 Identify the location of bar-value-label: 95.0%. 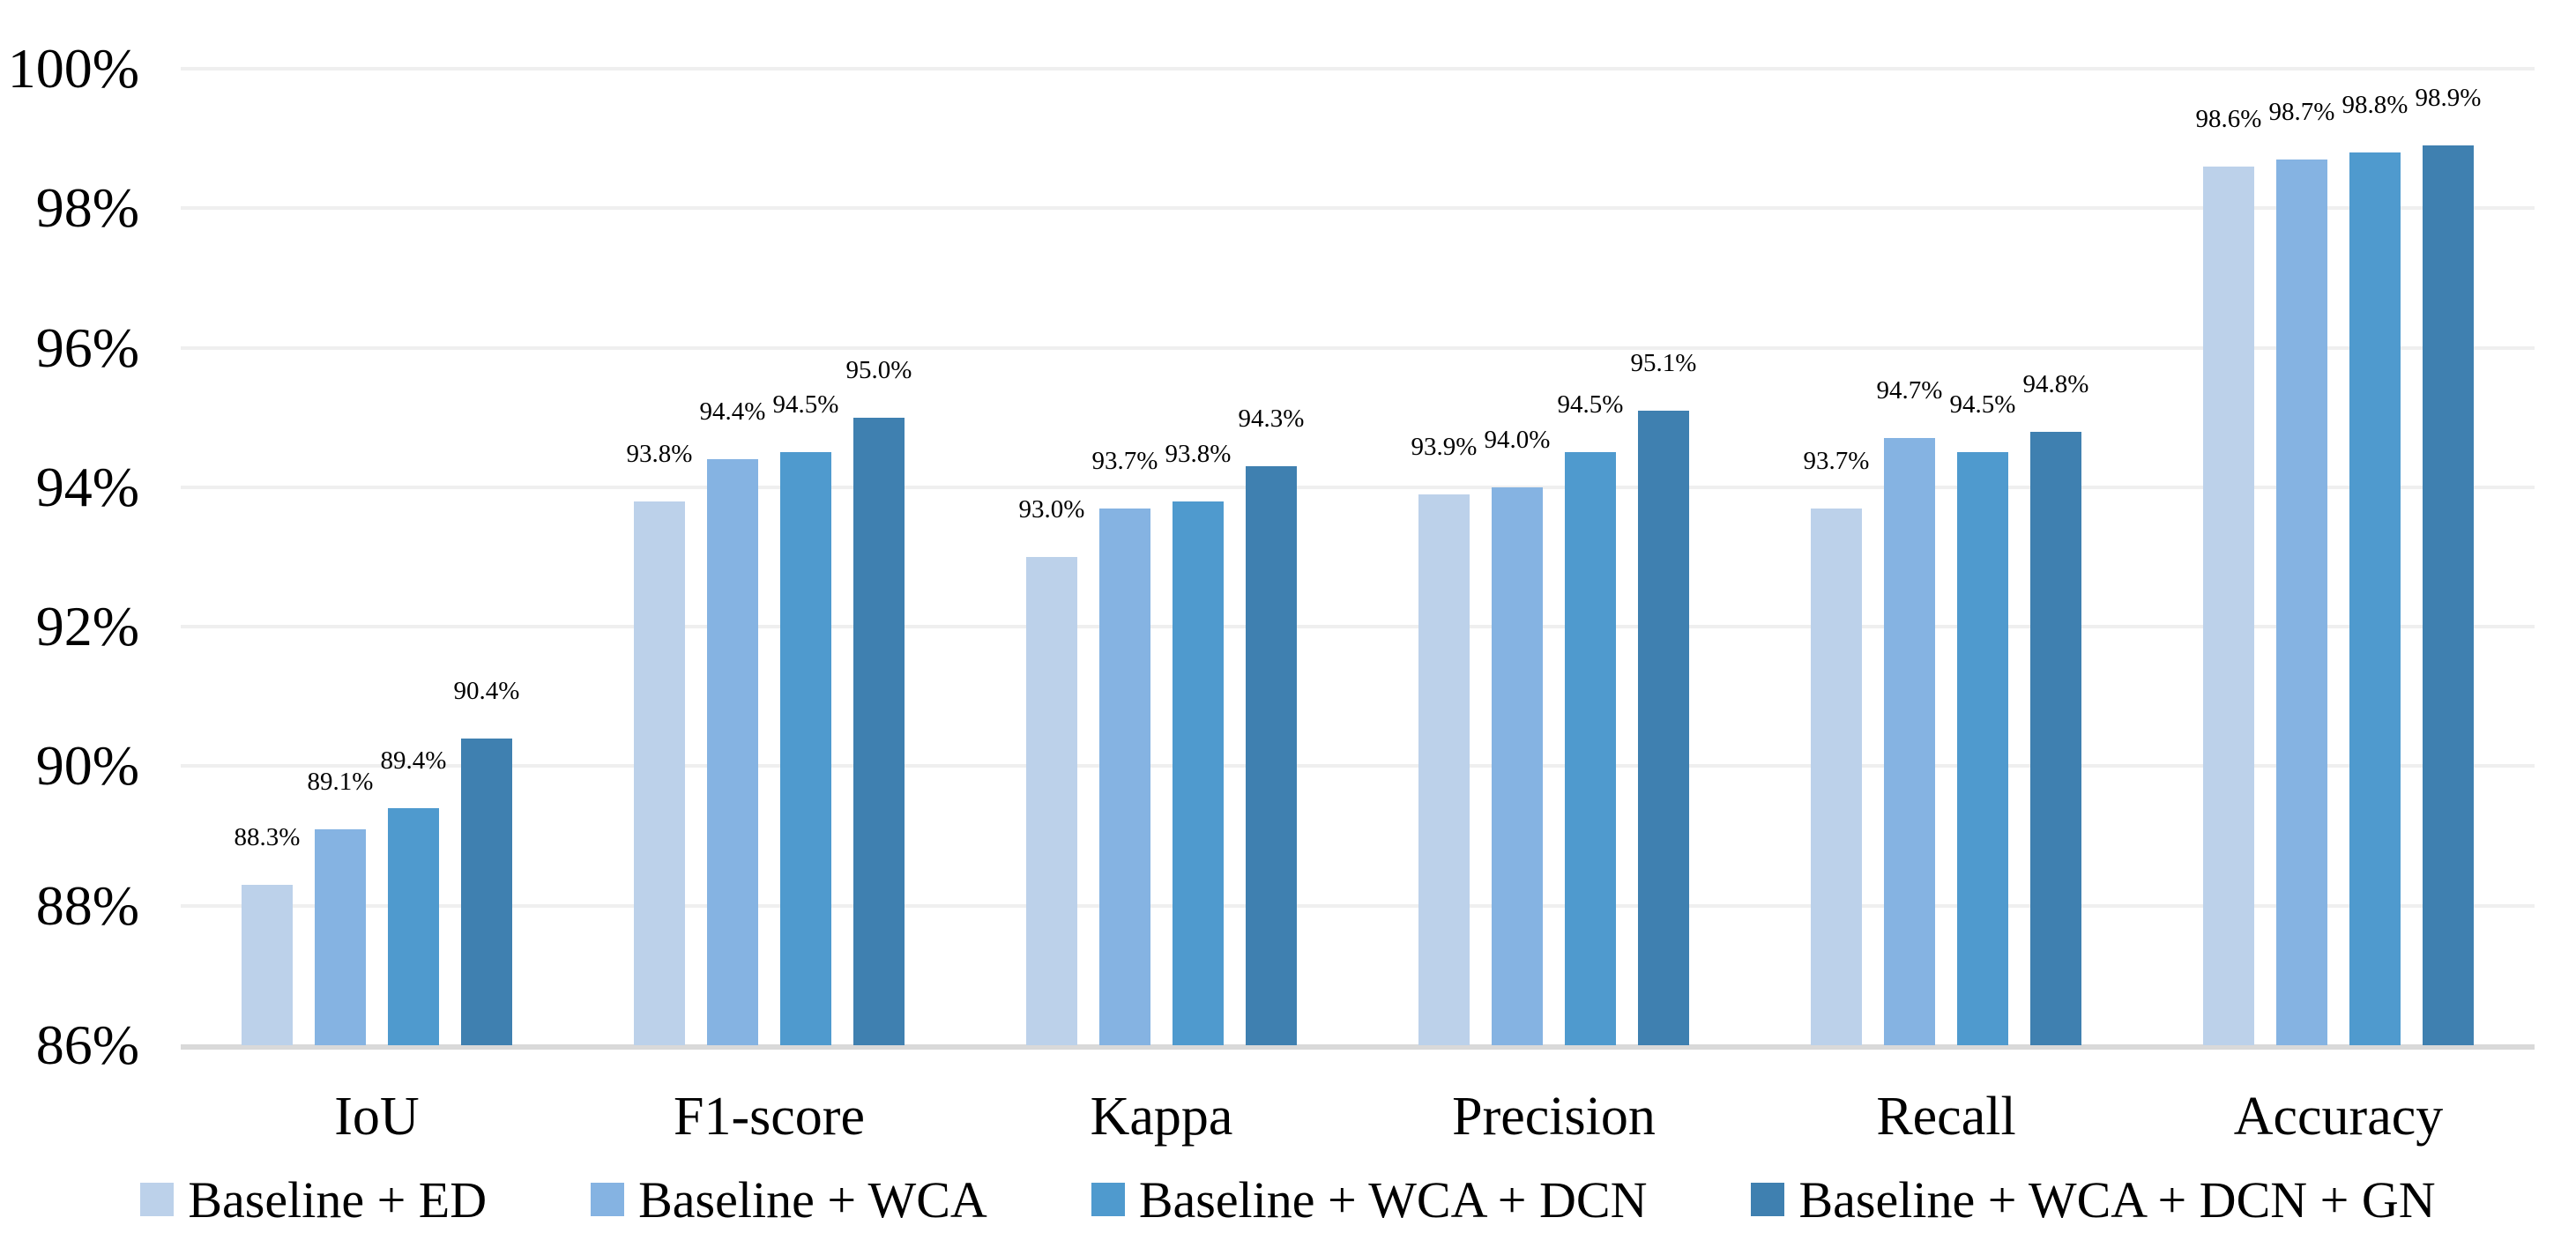
(879, 369).